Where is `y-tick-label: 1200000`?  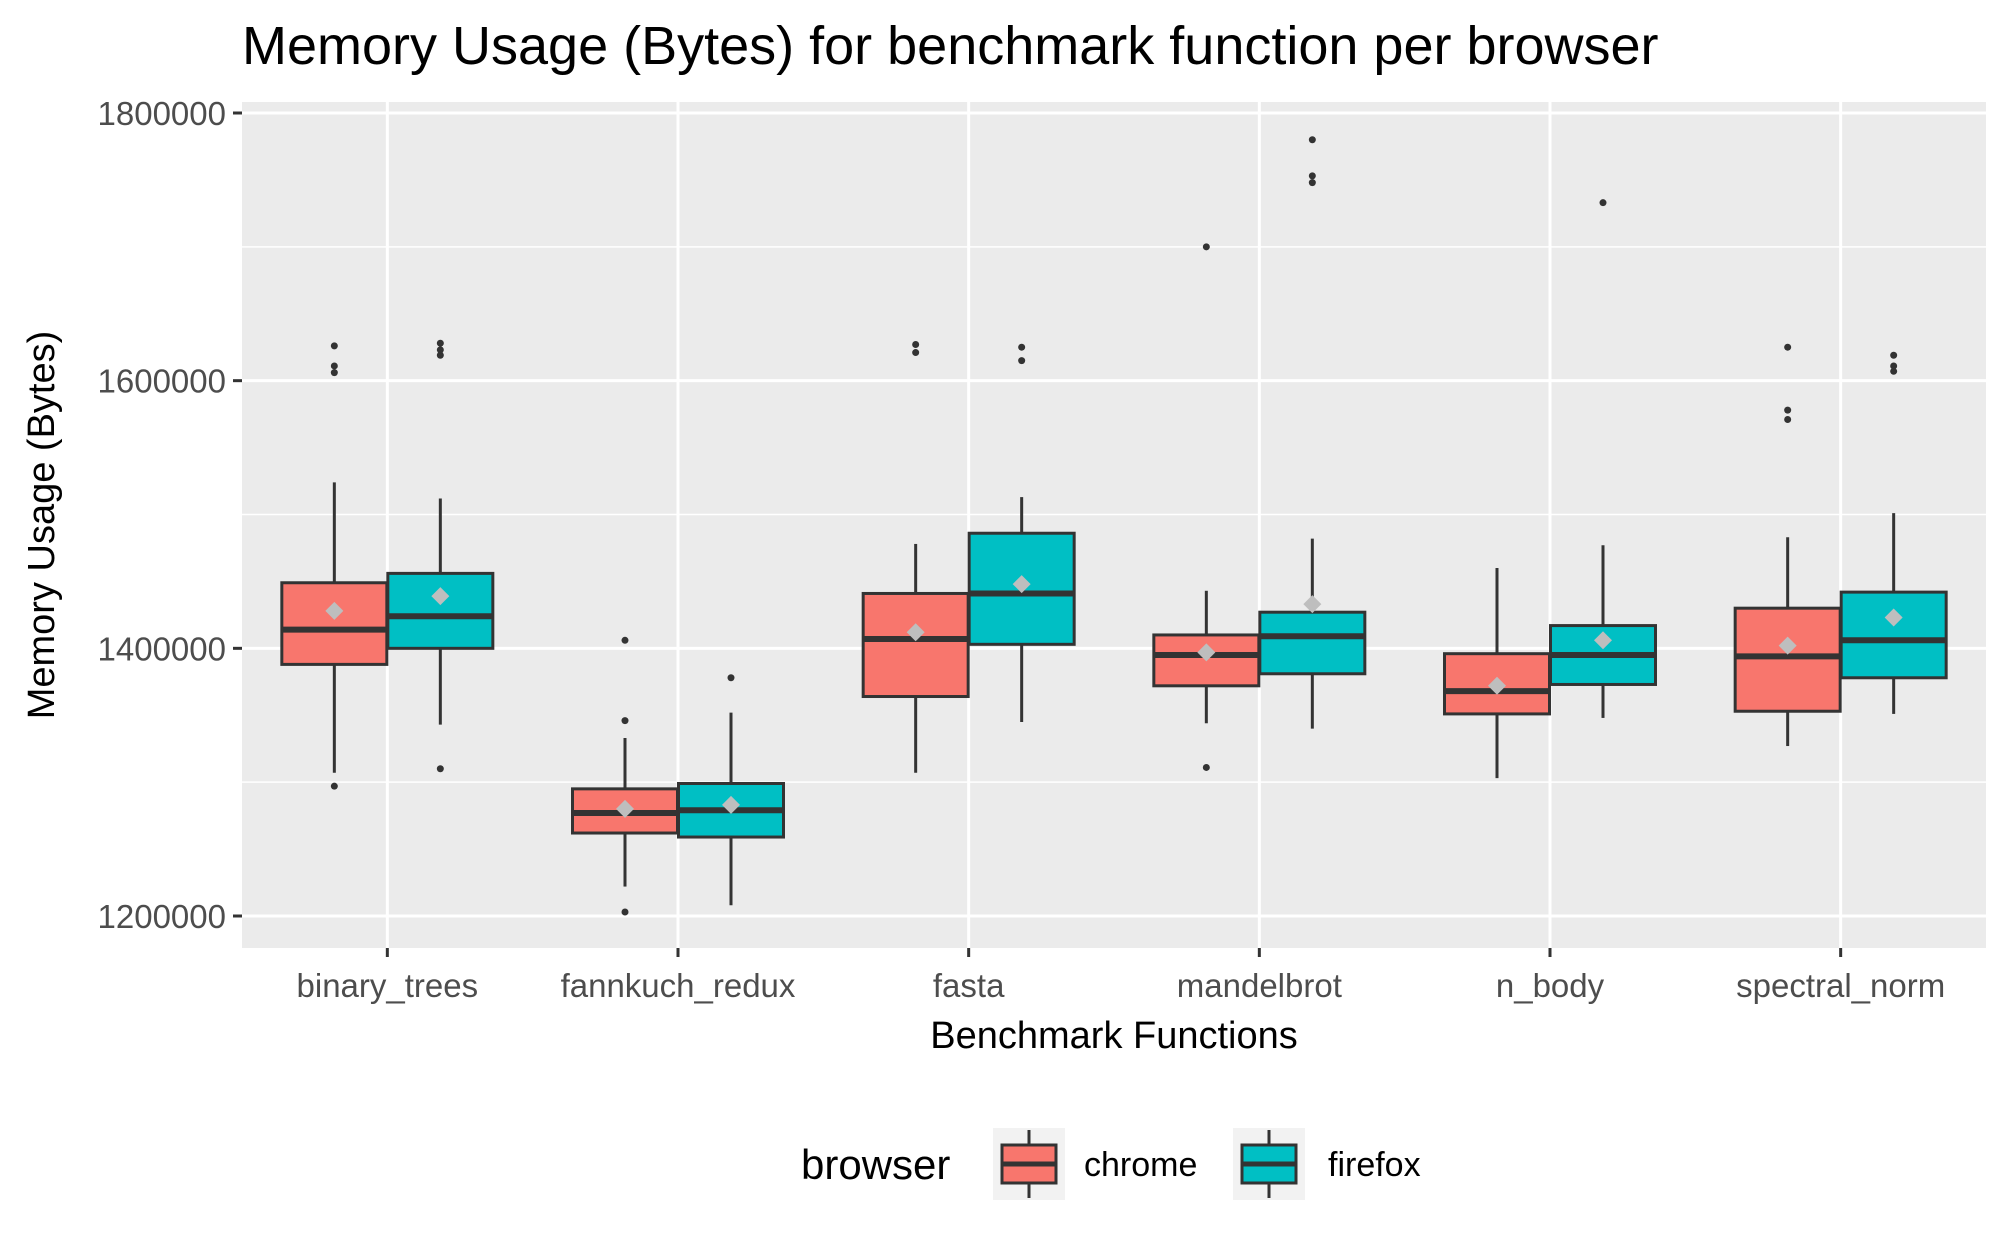
y-tick-label: 1200000 is located at coordinates (162, 916).